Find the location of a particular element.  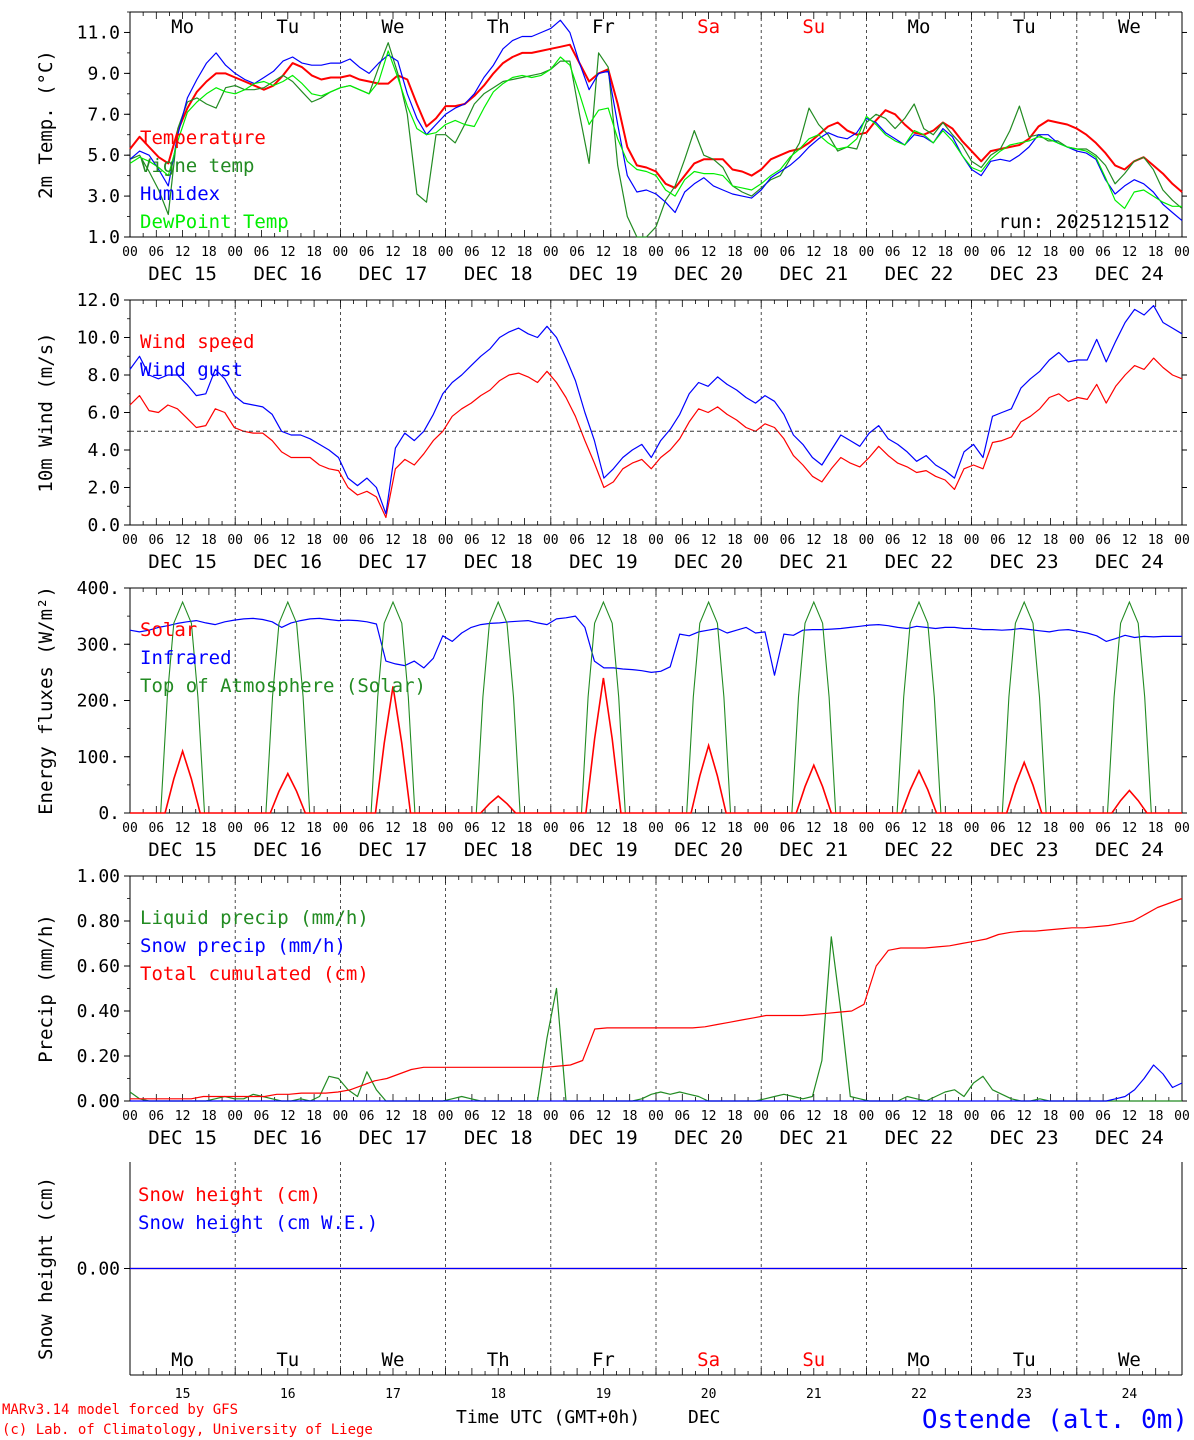

y-tick-label: 4.0 is located at coordinates (103, 450).